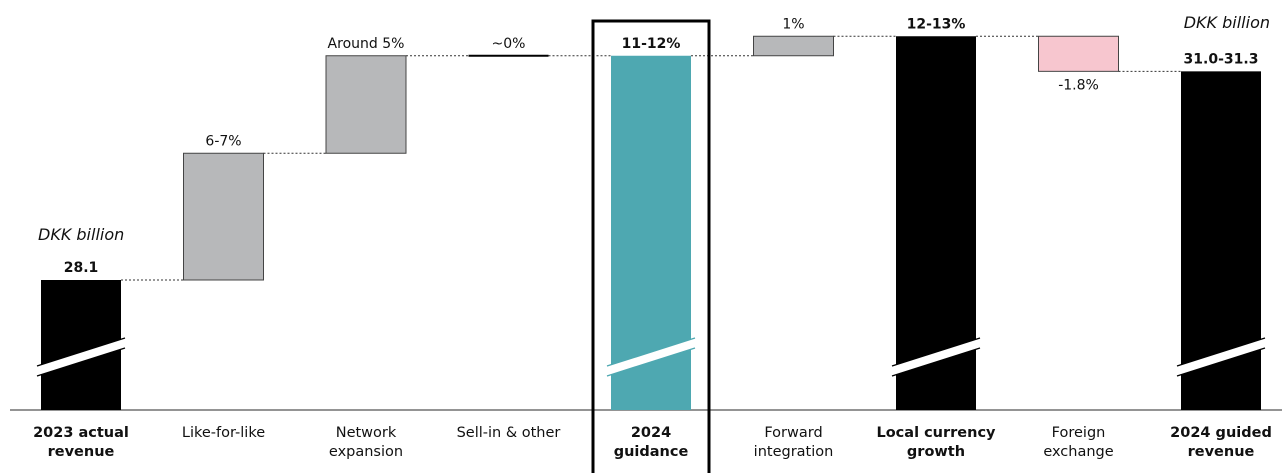 The width and height of the screenshot is (1282, 473). What do you see at coordinates (793, 24) in the screenshot?
I see `data-label: 1%` at bounding box center [793, 24].